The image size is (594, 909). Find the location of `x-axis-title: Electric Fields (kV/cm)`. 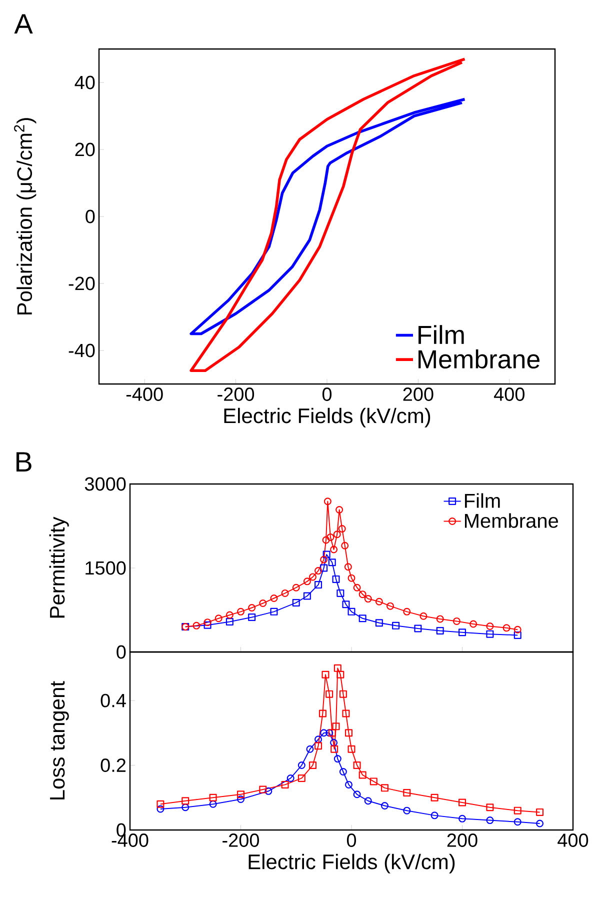

x-axis-title: Electric Fields (kV/cm) is located at coordinates (327, 418).